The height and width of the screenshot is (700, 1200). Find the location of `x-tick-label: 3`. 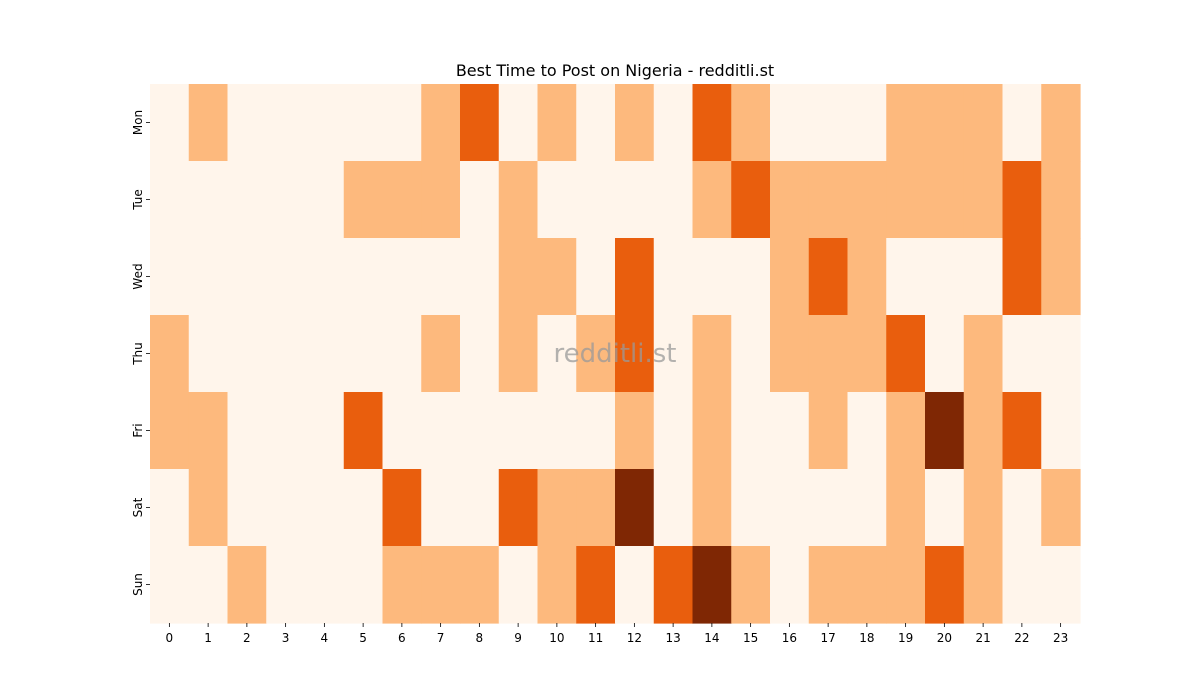

x-tick-label: 3 is located at coordinates (286, 638).